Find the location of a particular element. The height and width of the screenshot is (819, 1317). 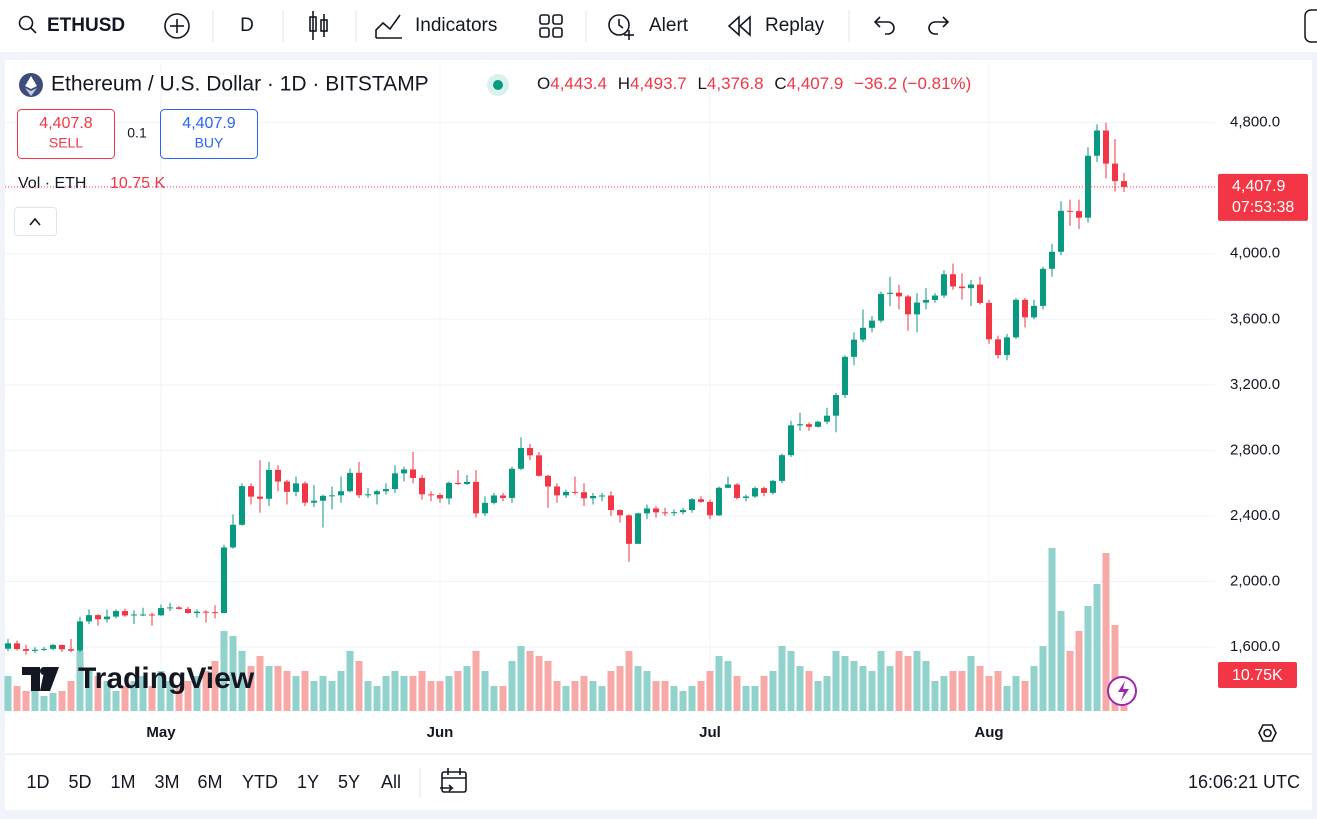

alert-button: Alert is located at coordinates (648, 27).